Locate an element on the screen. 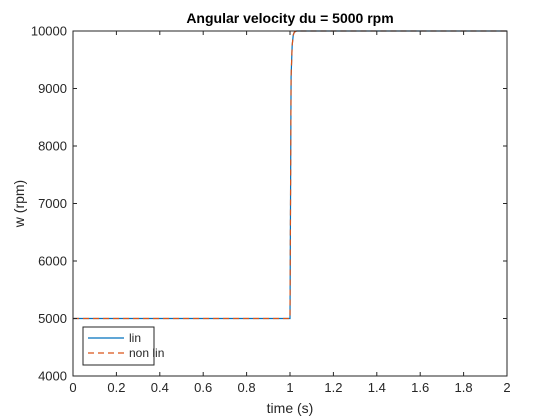 This screenshot has height=420, width=560. x-tick-label: 1.8 is located at coordinates (464, 387).